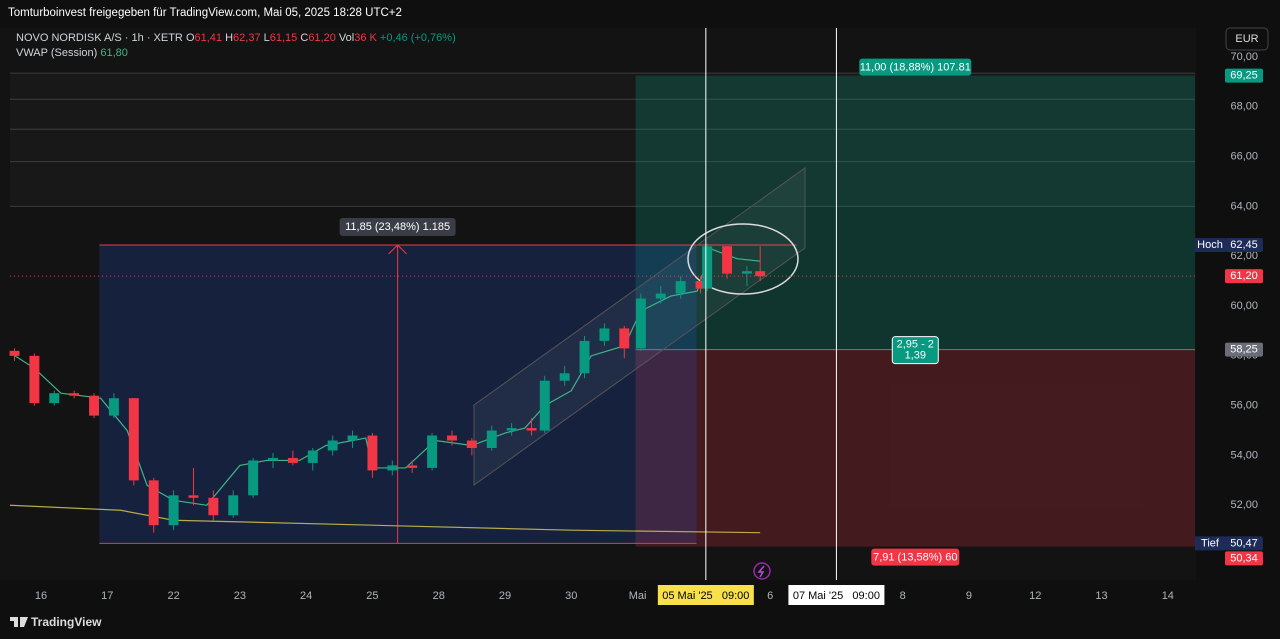 This screenshot has height=639, width=1280. What do you see at coordinates (267, 38) in the screenshot?
I see `legend-key: L` at bounding box center [267, 38].